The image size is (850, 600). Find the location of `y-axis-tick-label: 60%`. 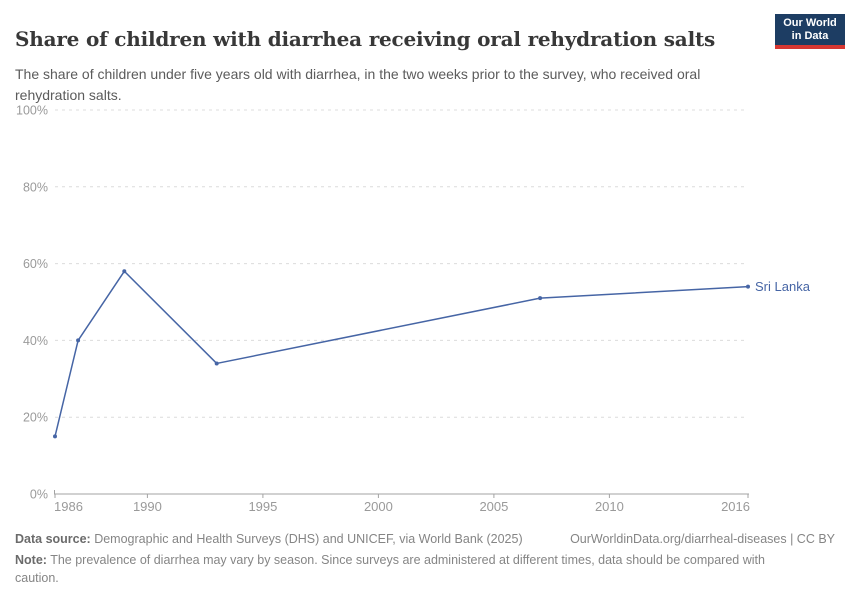

y-axis-tick-label: 60% is located at coordinates (35, 264).